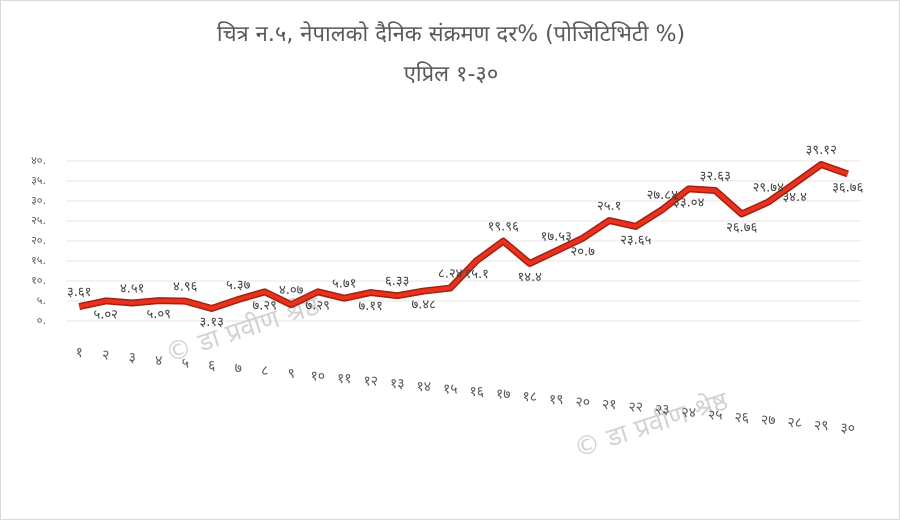 The height and width of the screenshot is (520, 900). Describe the element at coordinates (79, 292) in the screenshot. I see `data-label: ३.६१` at that location.